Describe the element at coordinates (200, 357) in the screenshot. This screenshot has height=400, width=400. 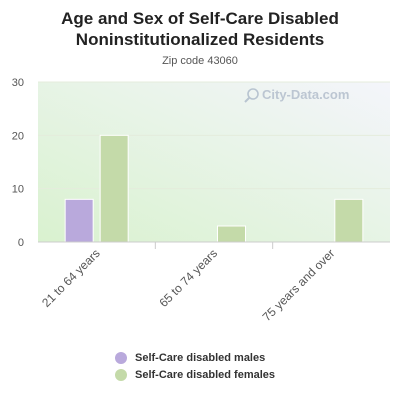
I see `legend-label-males: Self-Care disabled males` at that location.